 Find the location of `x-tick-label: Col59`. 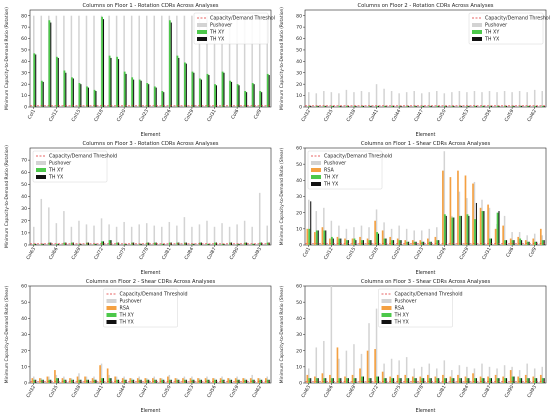

x-tick-label: Col59 is located at coordinates (235, 391).